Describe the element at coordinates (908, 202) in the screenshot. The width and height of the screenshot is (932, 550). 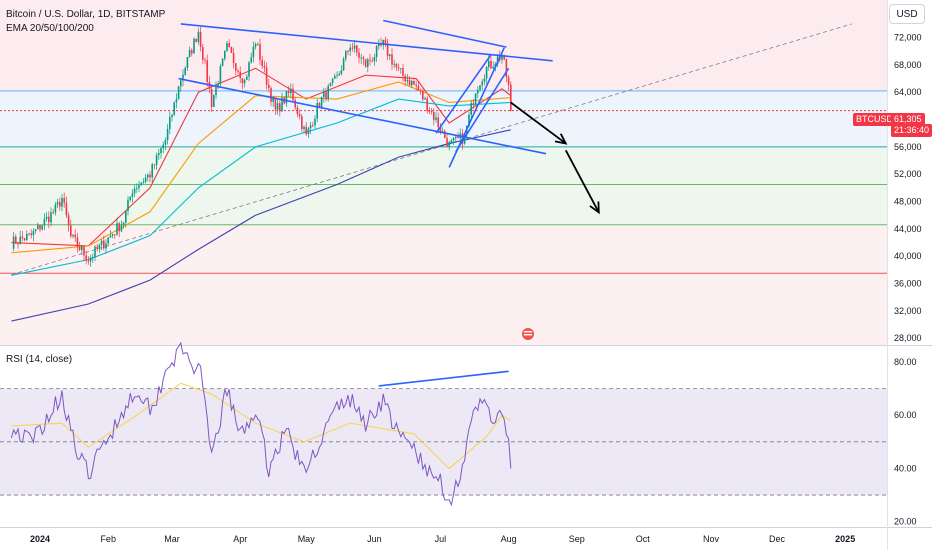
I see `price-tick-label: 48,000` at that location.